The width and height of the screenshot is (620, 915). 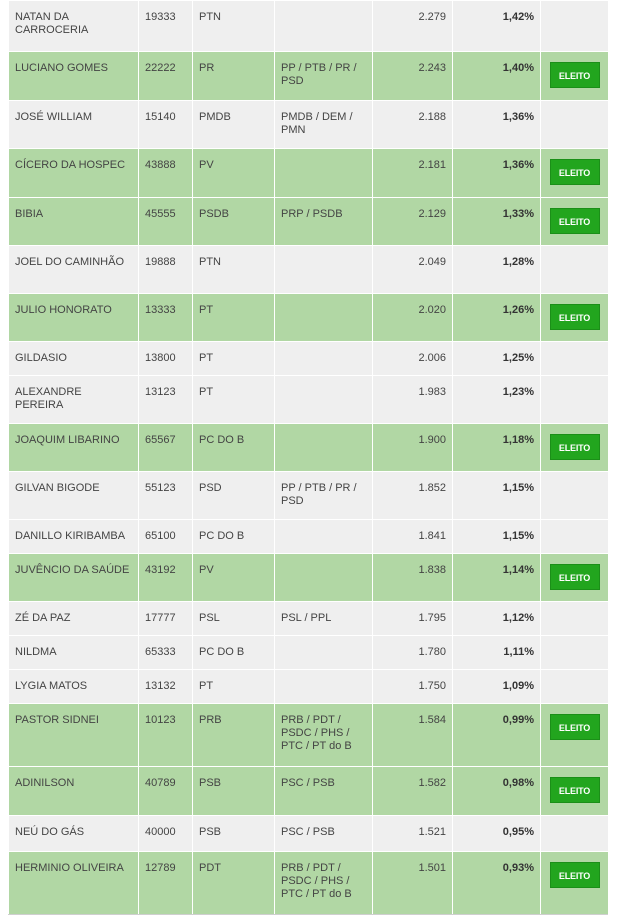 I want to click on candidate-vote-percent: 1,33%, so click(x=496, y=221).